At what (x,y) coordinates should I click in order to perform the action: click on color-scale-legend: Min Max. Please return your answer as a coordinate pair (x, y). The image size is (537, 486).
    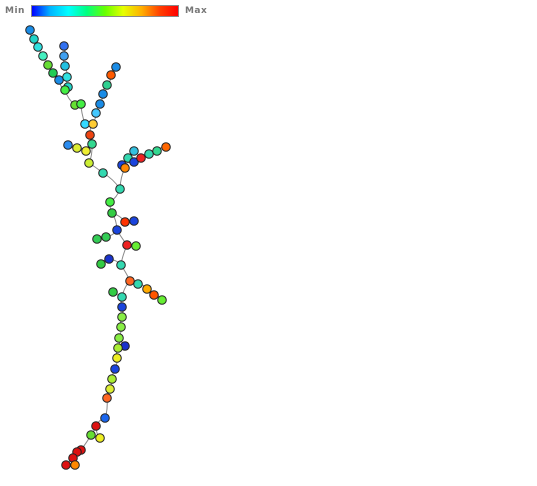
    Looking at the image, I should click on (106, 11).